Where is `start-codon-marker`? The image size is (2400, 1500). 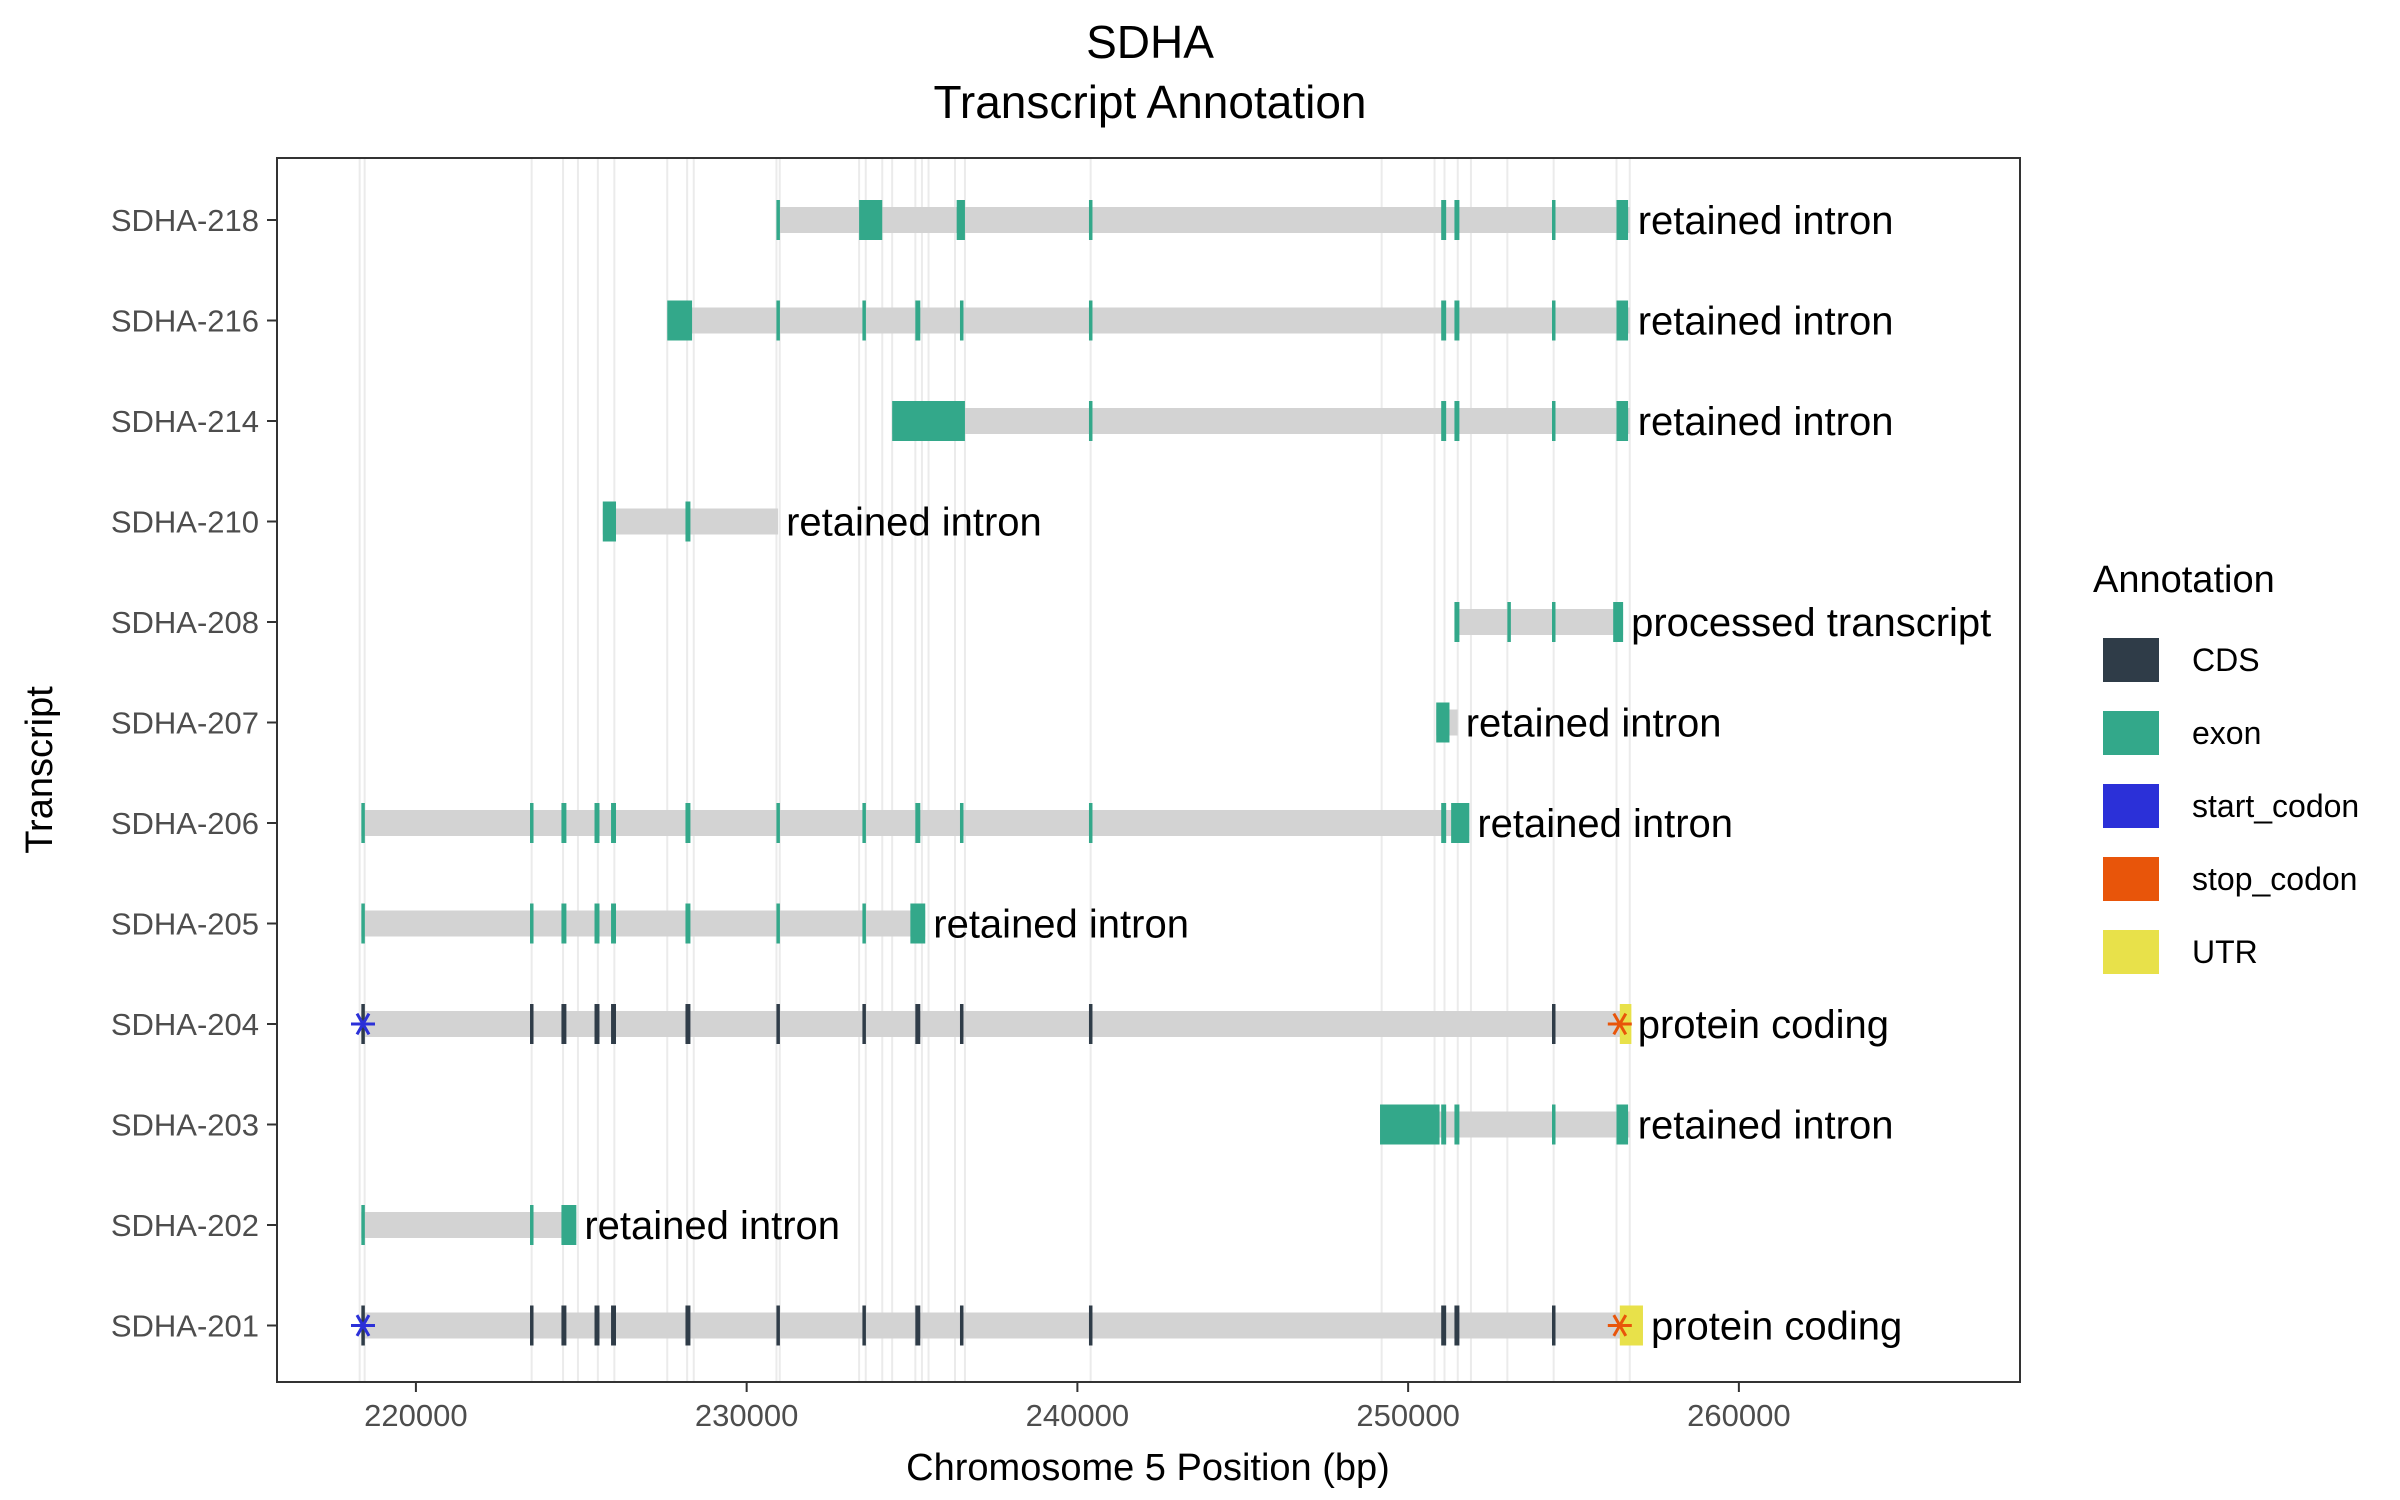 start-codon-marker is located at coordinates (362, 1325).